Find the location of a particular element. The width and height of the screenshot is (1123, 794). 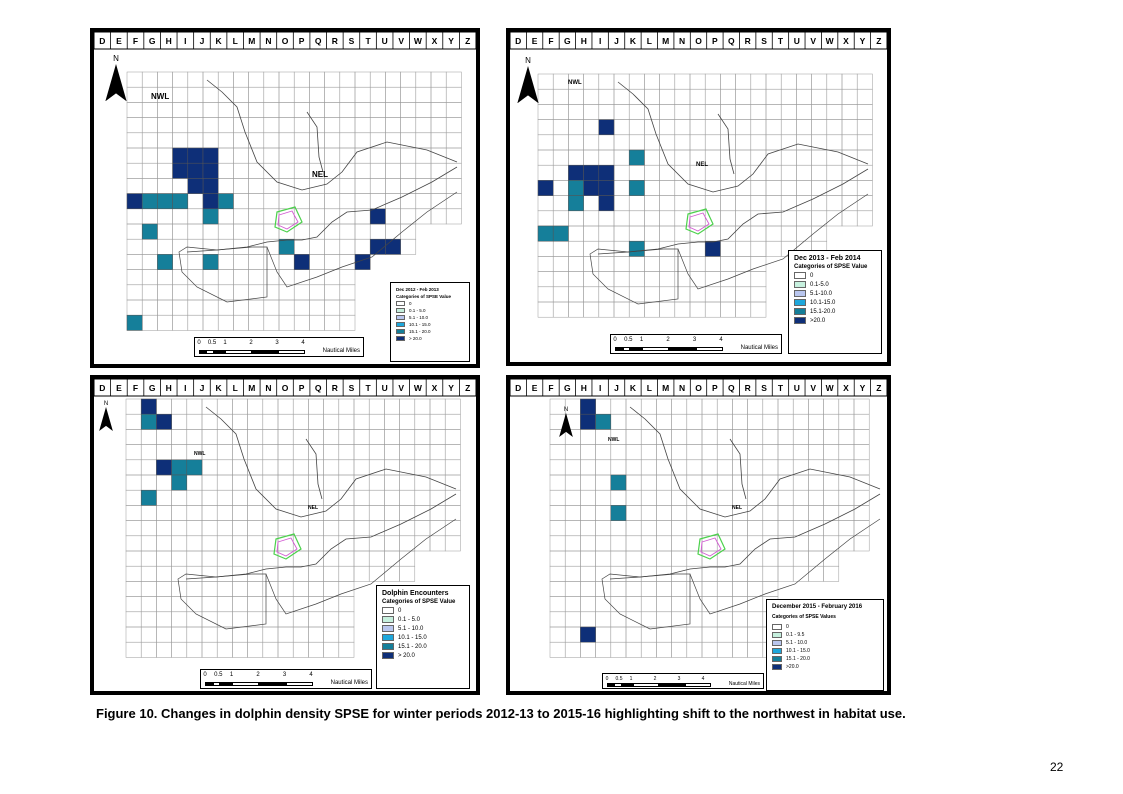

scale-tick: 4 is located at coordinates (311, 675).